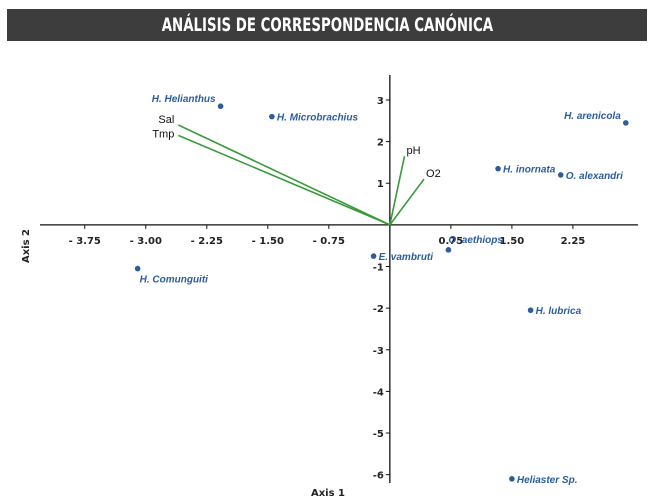 Image resolution: width=655 pixels, height=501 pixels. I want to click on point-label-heliaster-sp: Heliaster Sp., so click(547, 480).